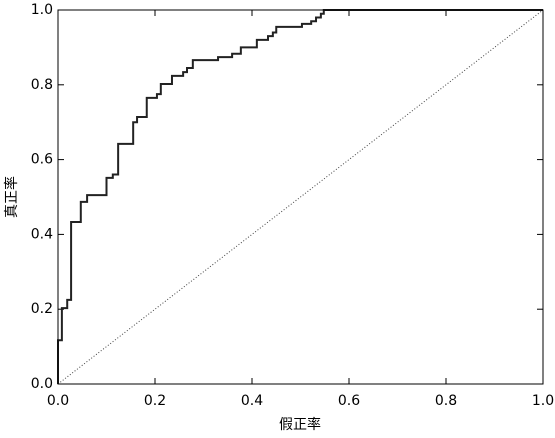 This screenshot has width=555, height=438. I want to click on y-tick-label: 0.4, so click(42, 234).